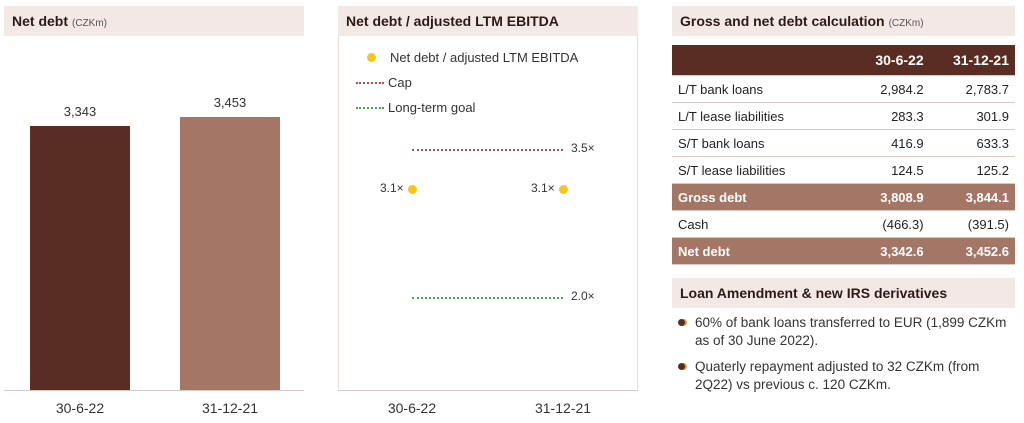 Image resolution: width=1024 pixels, height=423 pixels. Describe the element at coordinates (154, 390) in the screenshot. I see `net-debt-x-axis` at that location.